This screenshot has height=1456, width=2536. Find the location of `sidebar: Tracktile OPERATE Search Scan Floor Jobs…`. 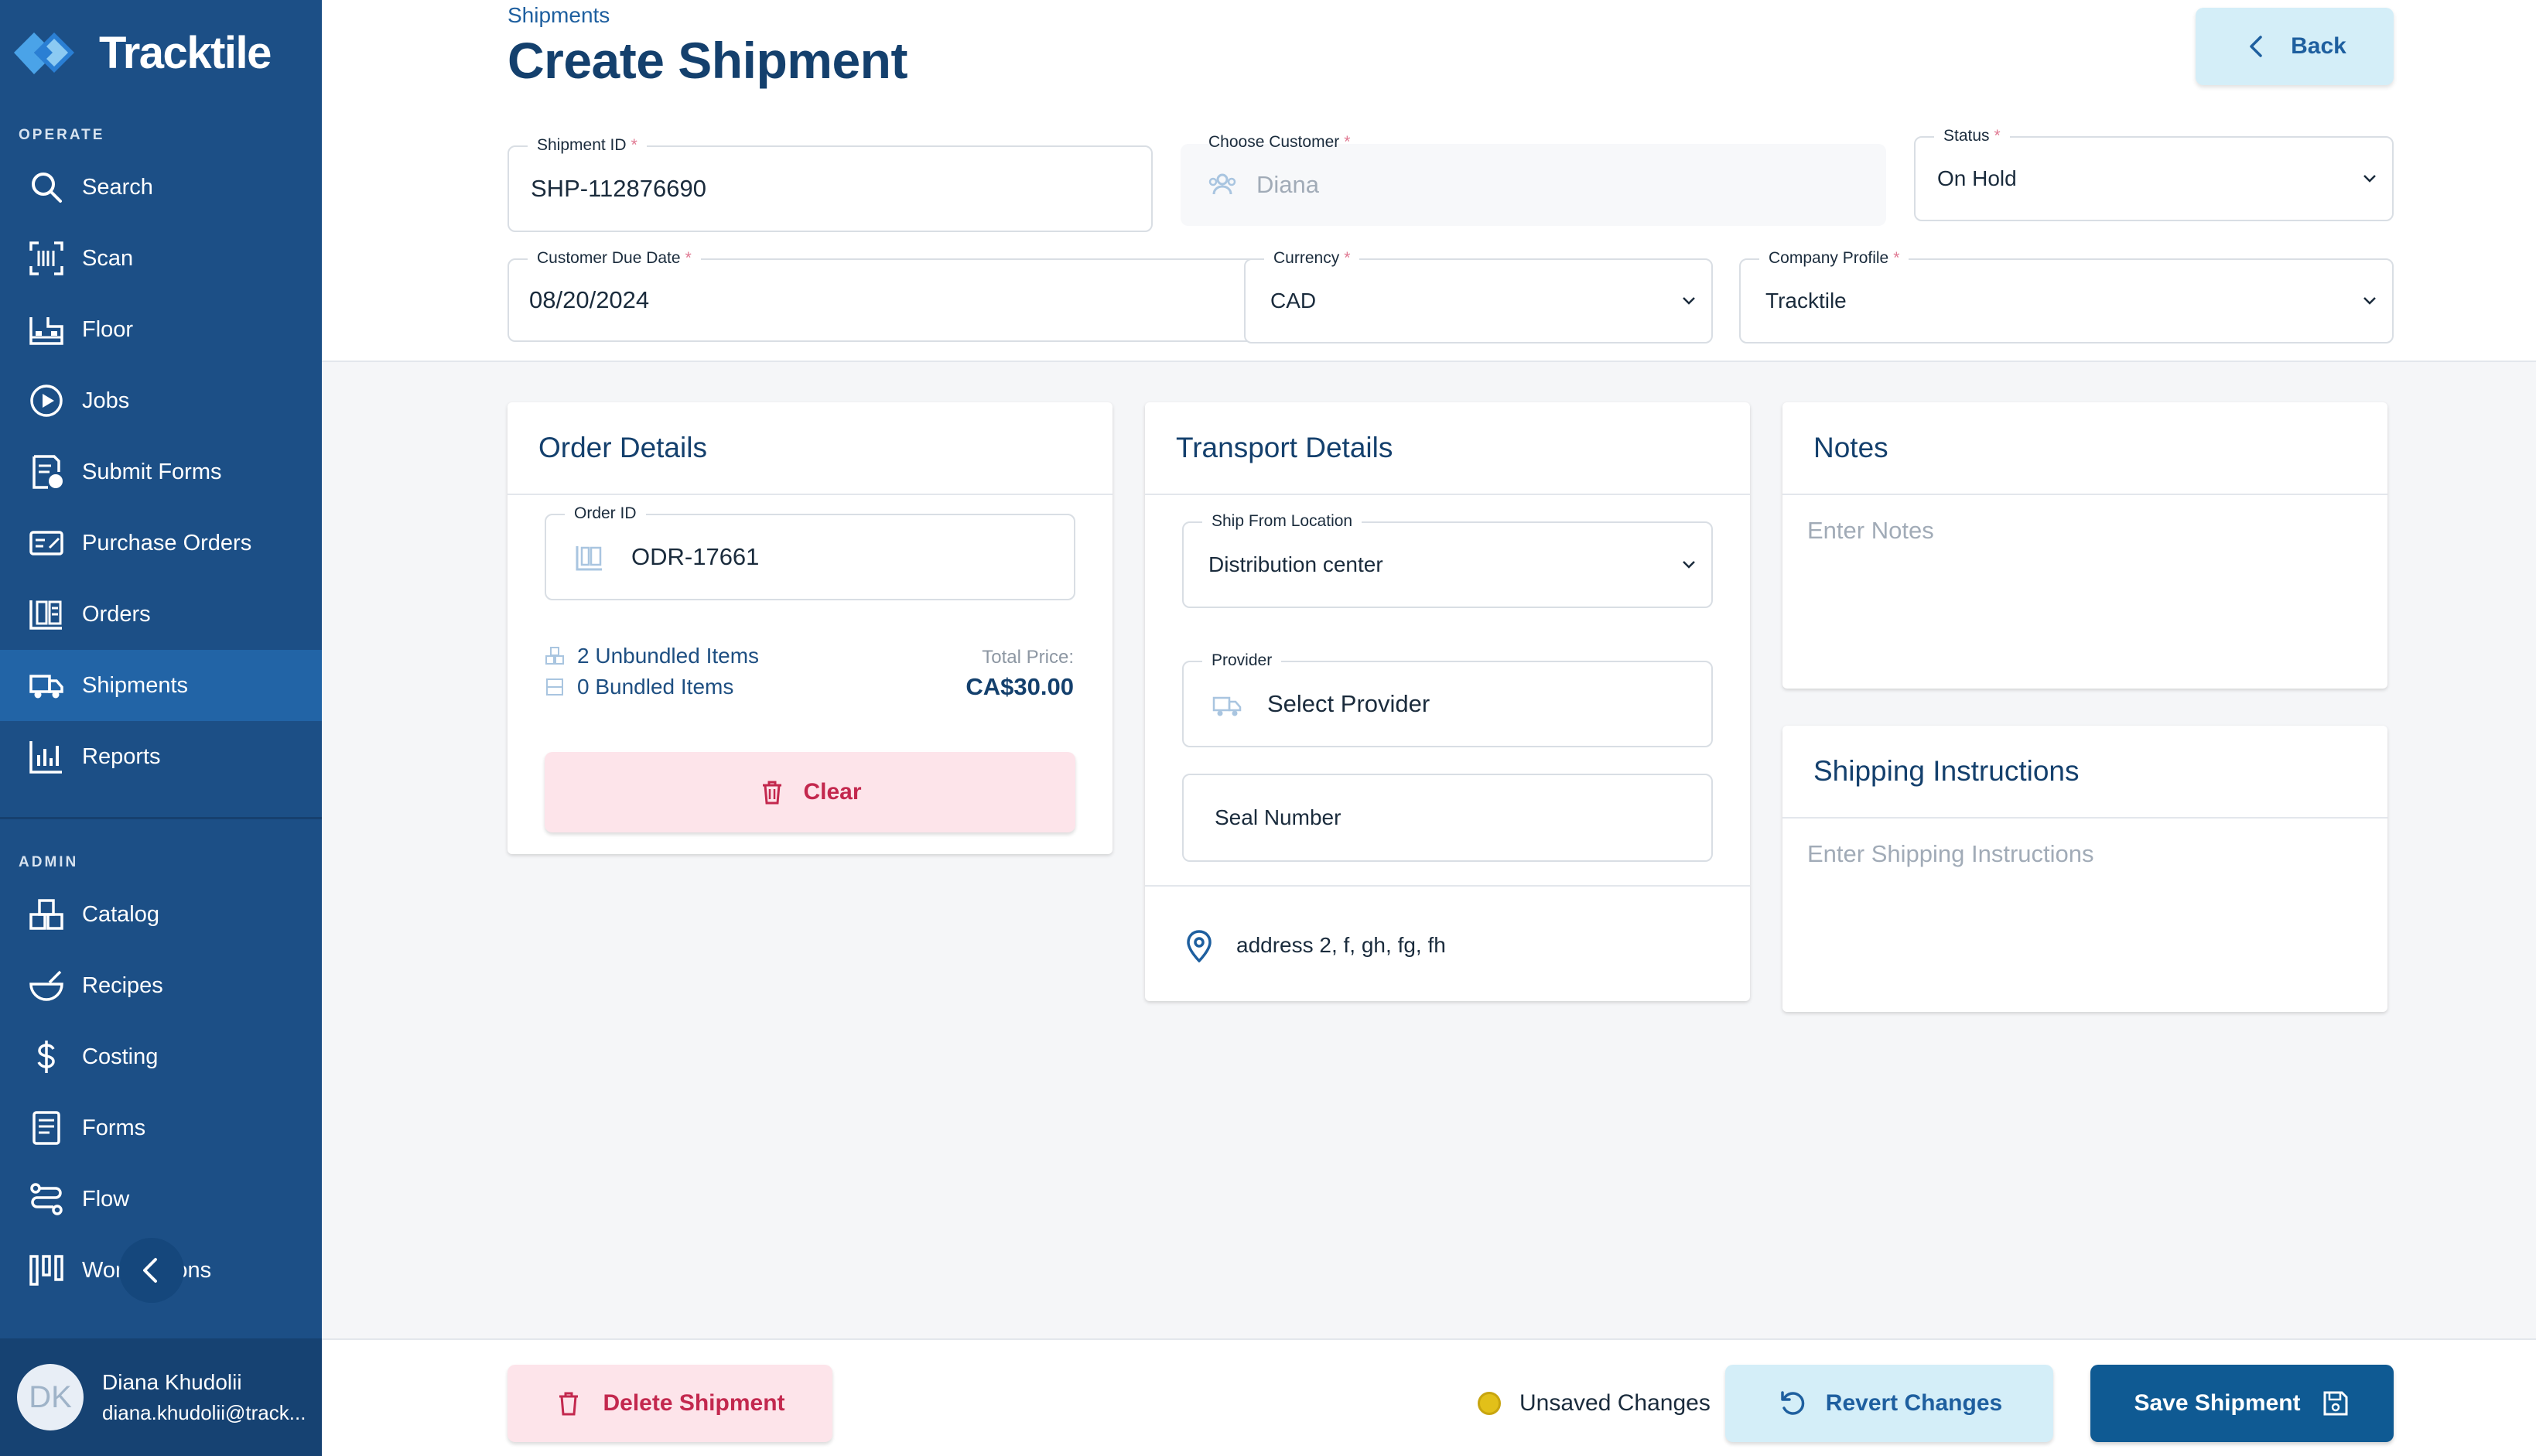

sidebar: Tracktile OPERATE Search Scan Floor Jobs… is located at coordinates (161, 728).